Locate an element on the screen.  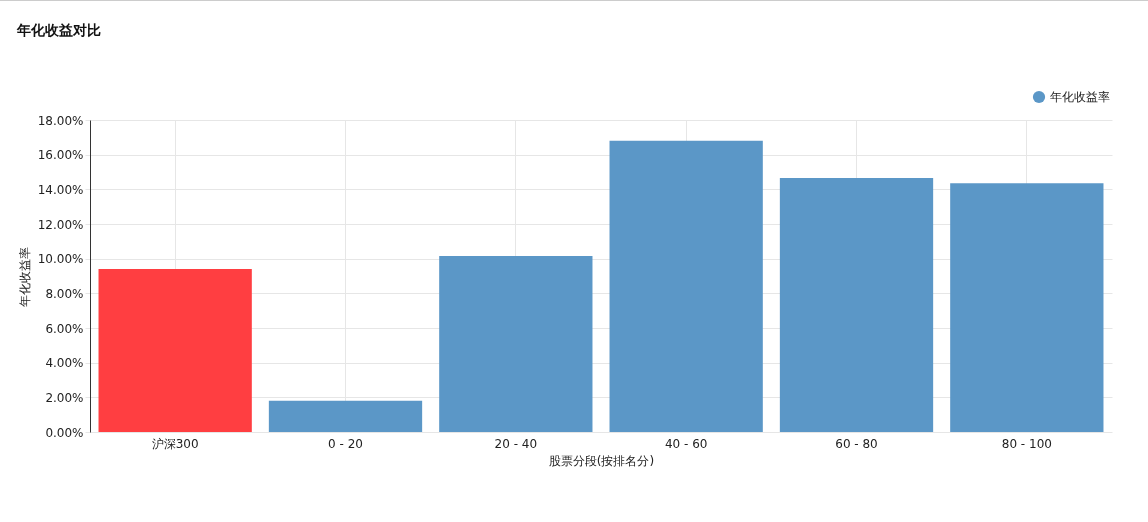
y-tick-label: 8.00% is located at coordinates (64, 293).